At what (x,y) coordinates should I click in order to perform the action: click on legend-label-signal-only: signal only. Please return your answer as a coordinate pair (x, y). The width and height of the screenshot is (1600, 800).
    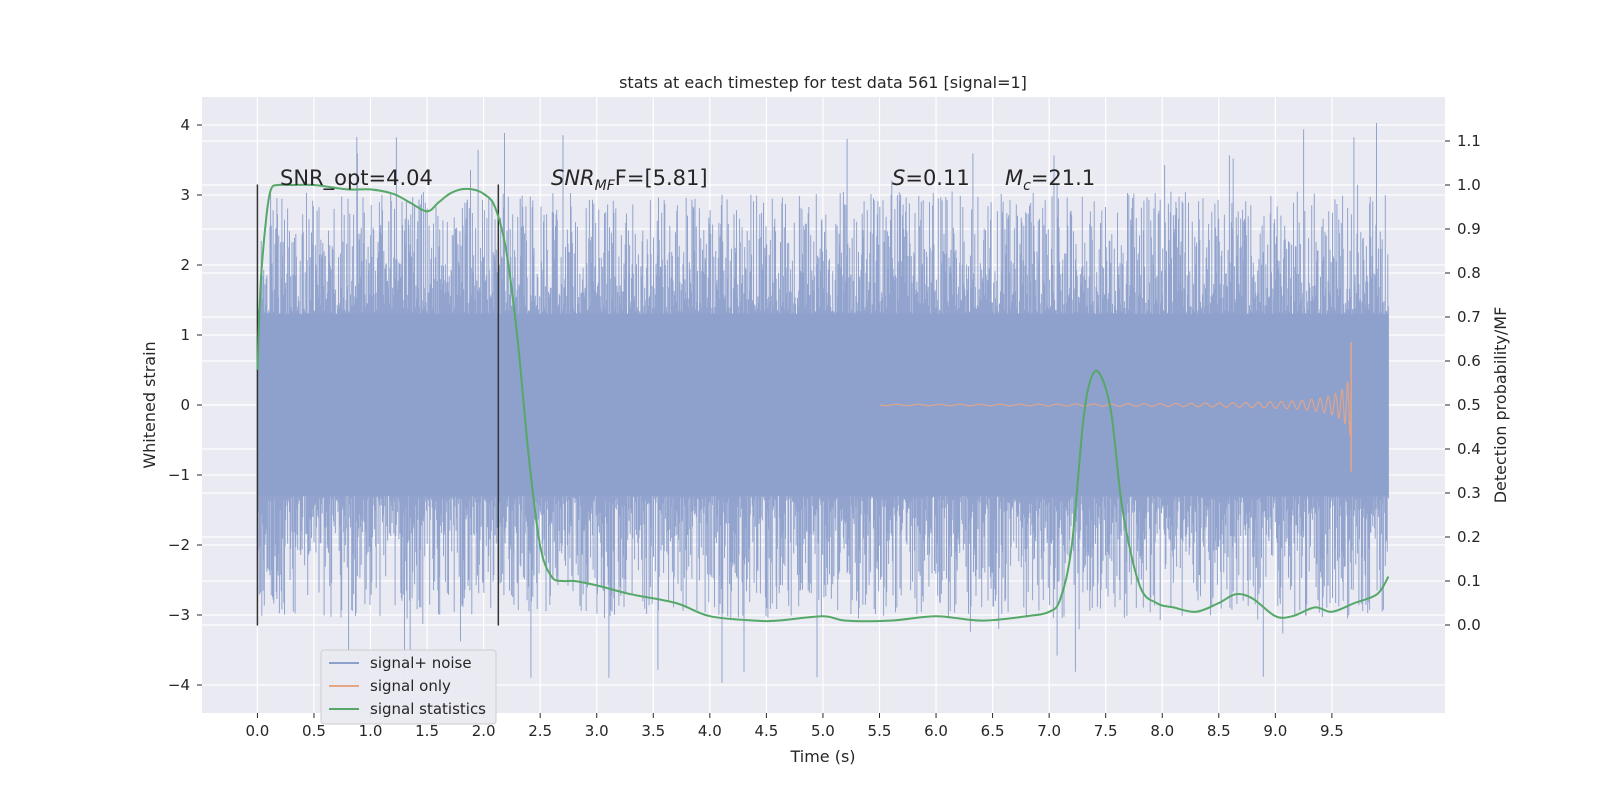
    Looking at the image, I should click on (410, 686).